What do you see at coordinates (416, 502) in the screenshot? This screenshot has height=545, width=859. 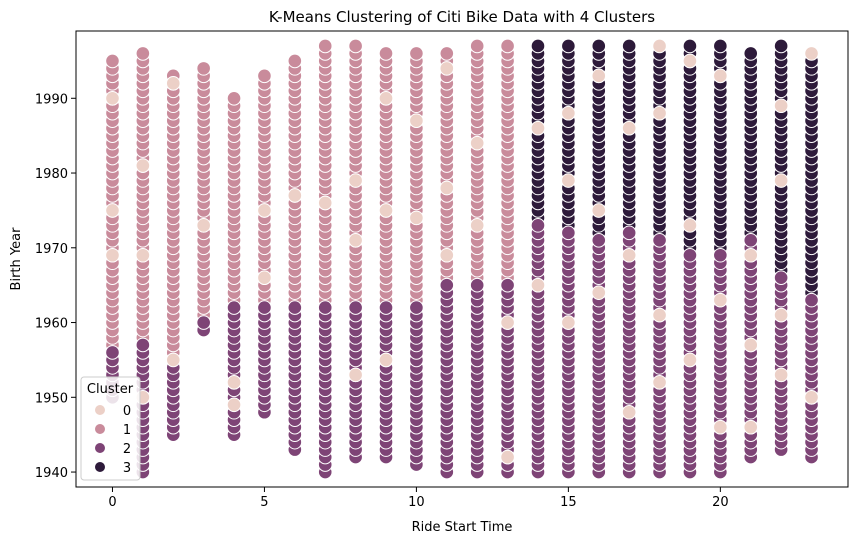 I see `x-tick-label: 10` at bounding box center [416, 502].